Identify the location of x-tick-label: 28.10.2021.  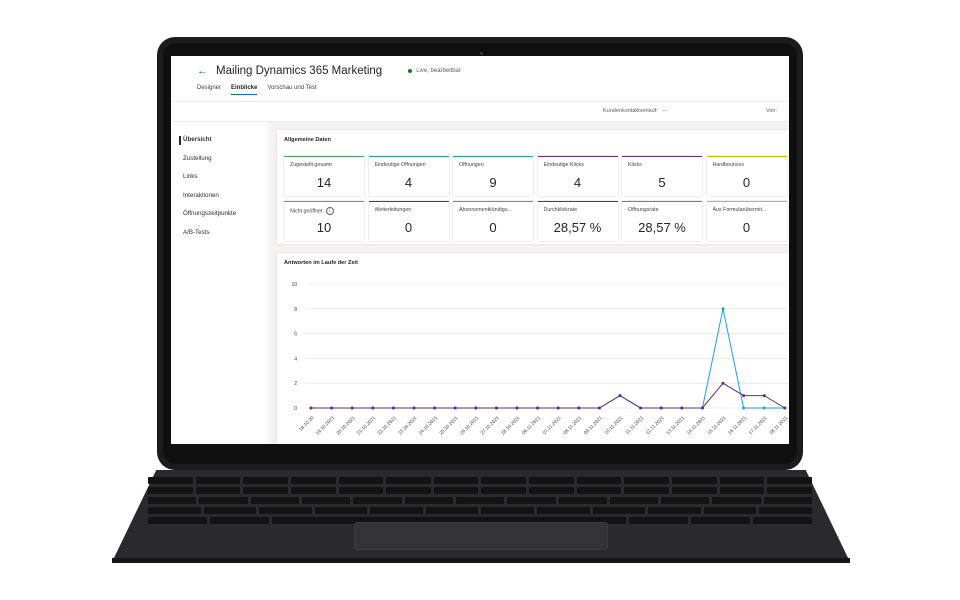
(510, 425).